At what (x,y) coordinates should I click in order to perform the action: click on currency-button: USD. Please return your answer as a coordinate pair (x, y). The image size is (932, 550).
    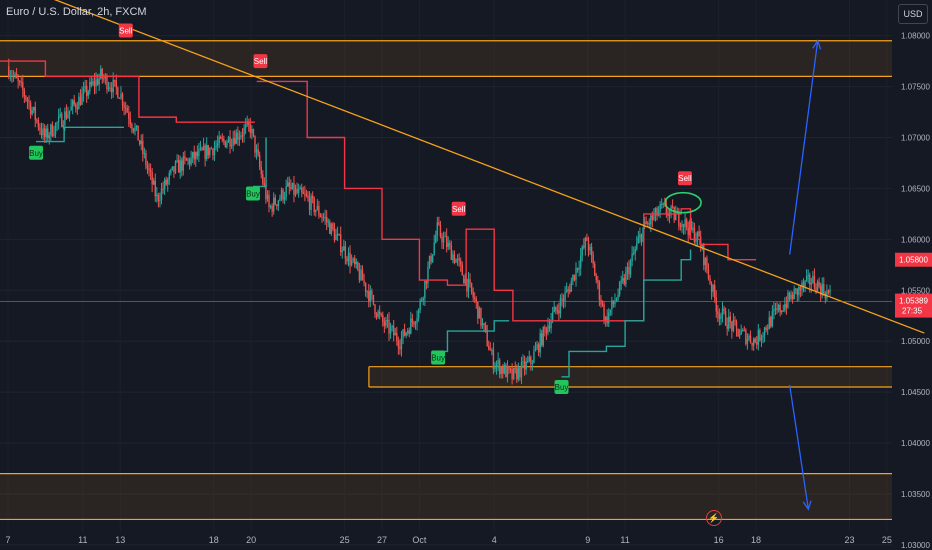
    Looking at the image, I should click on (913, 14).